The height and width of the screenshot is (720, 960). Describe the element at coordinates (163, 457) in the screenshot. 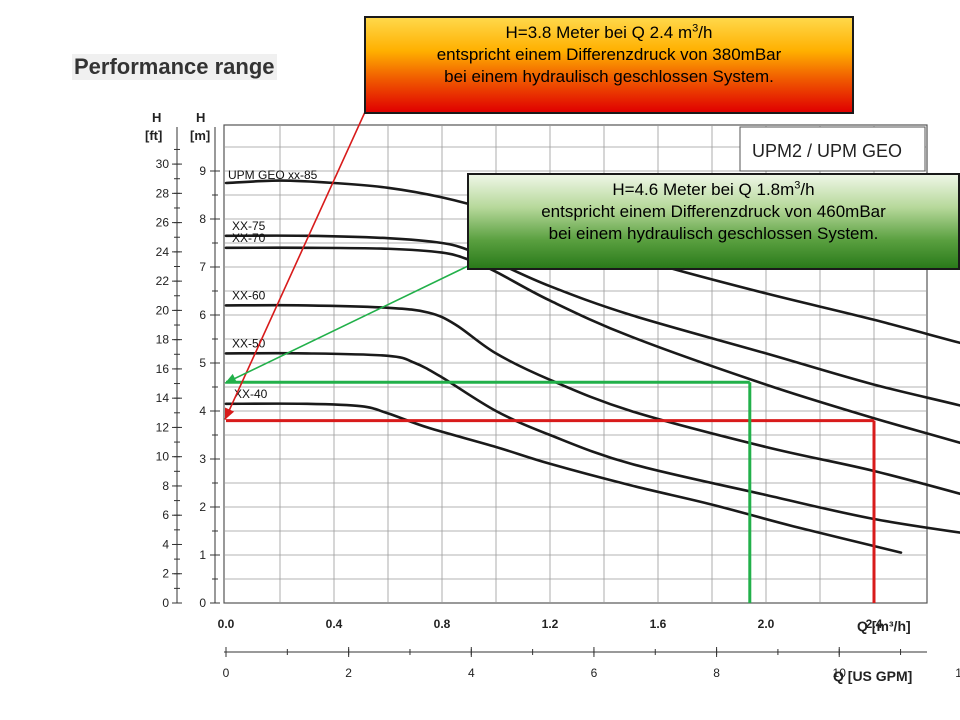

I see `ft-tick-label: 10` at that location.